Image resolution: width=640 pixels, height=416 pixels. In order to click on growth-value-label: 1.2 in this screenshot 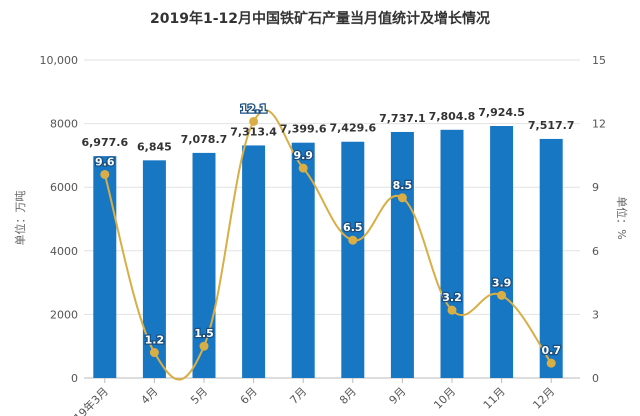, I will do `click(155, 340)`.